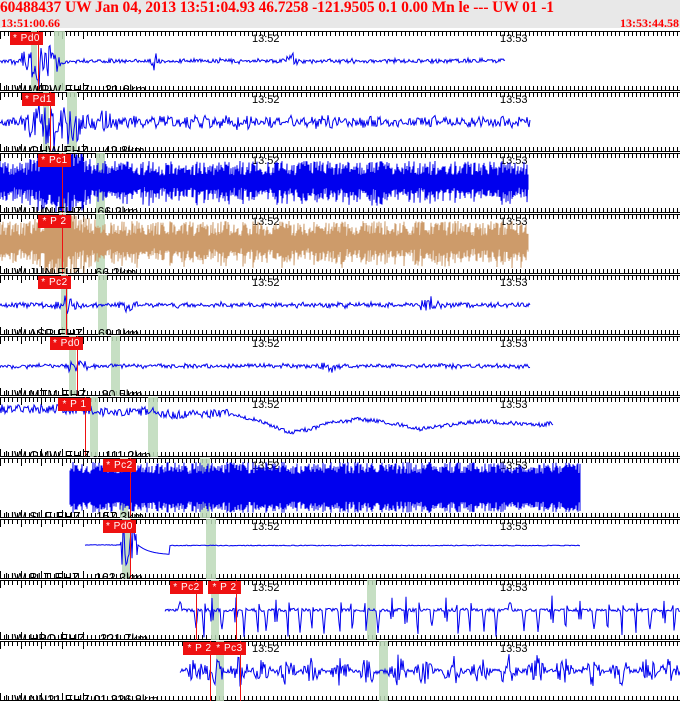  I want to click on station-label: UW GHW EHZ -- 42.8km, so click(75, 148).